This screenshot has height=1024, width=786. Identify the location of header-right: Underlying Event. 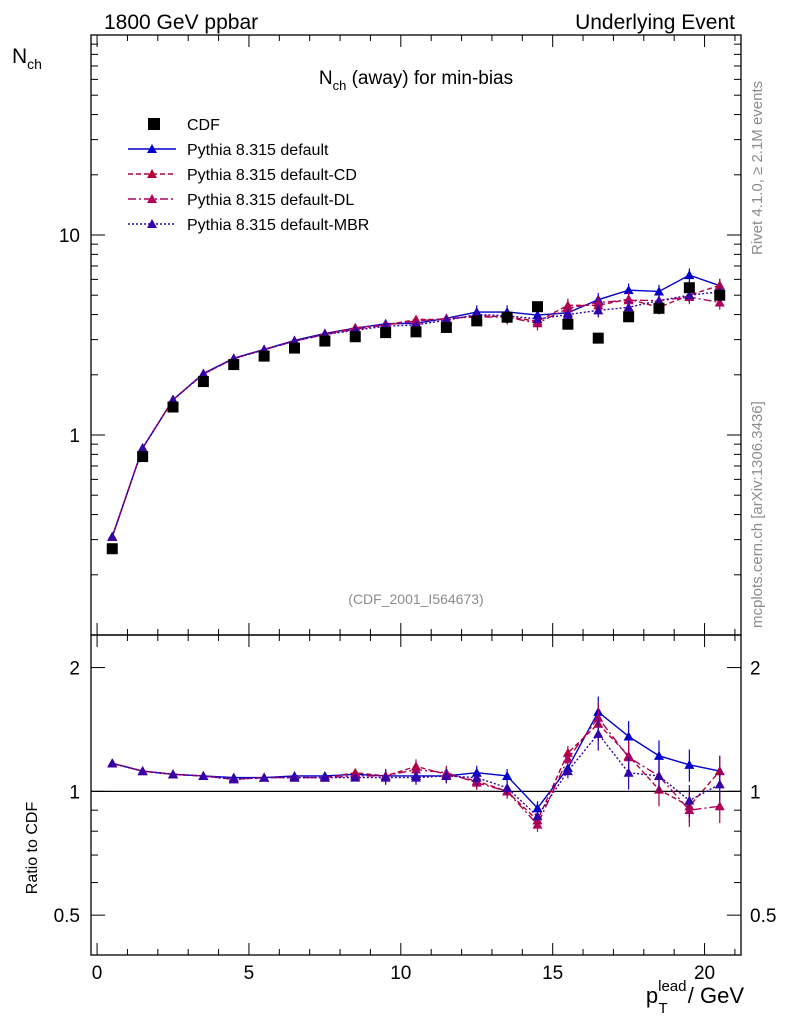
(655, 22).